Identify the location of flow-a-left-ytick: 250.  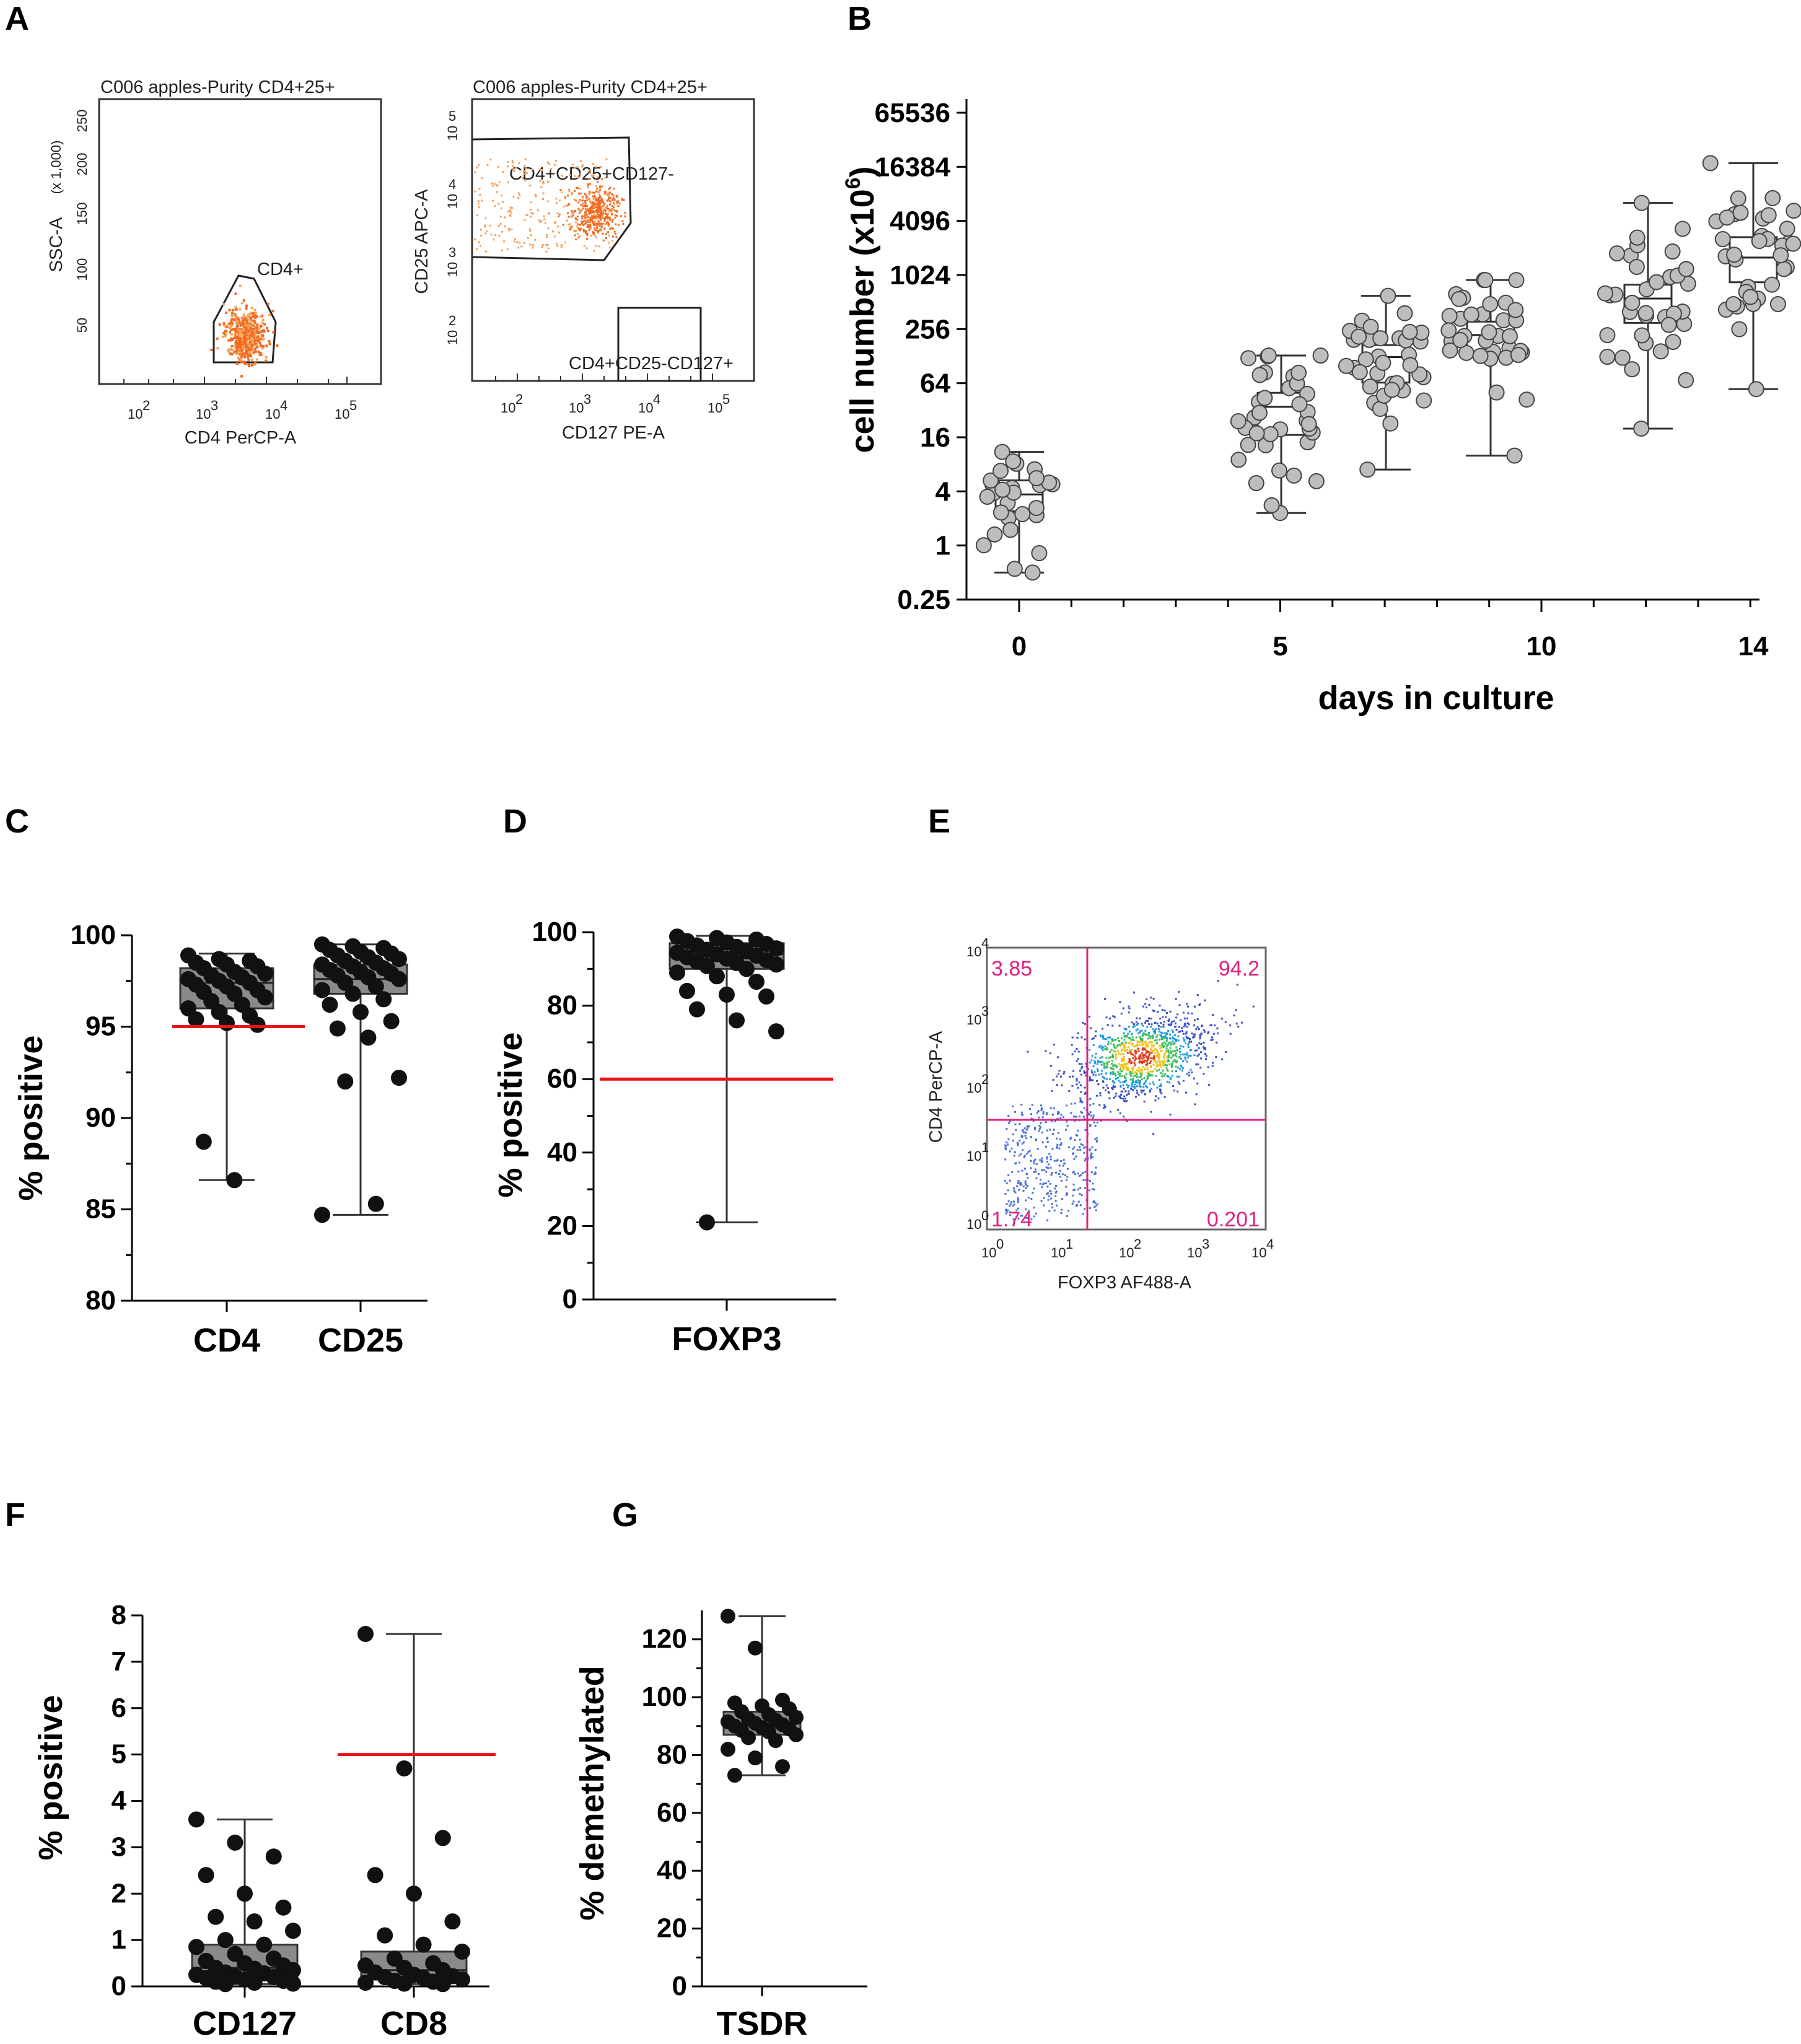
(82, 121).